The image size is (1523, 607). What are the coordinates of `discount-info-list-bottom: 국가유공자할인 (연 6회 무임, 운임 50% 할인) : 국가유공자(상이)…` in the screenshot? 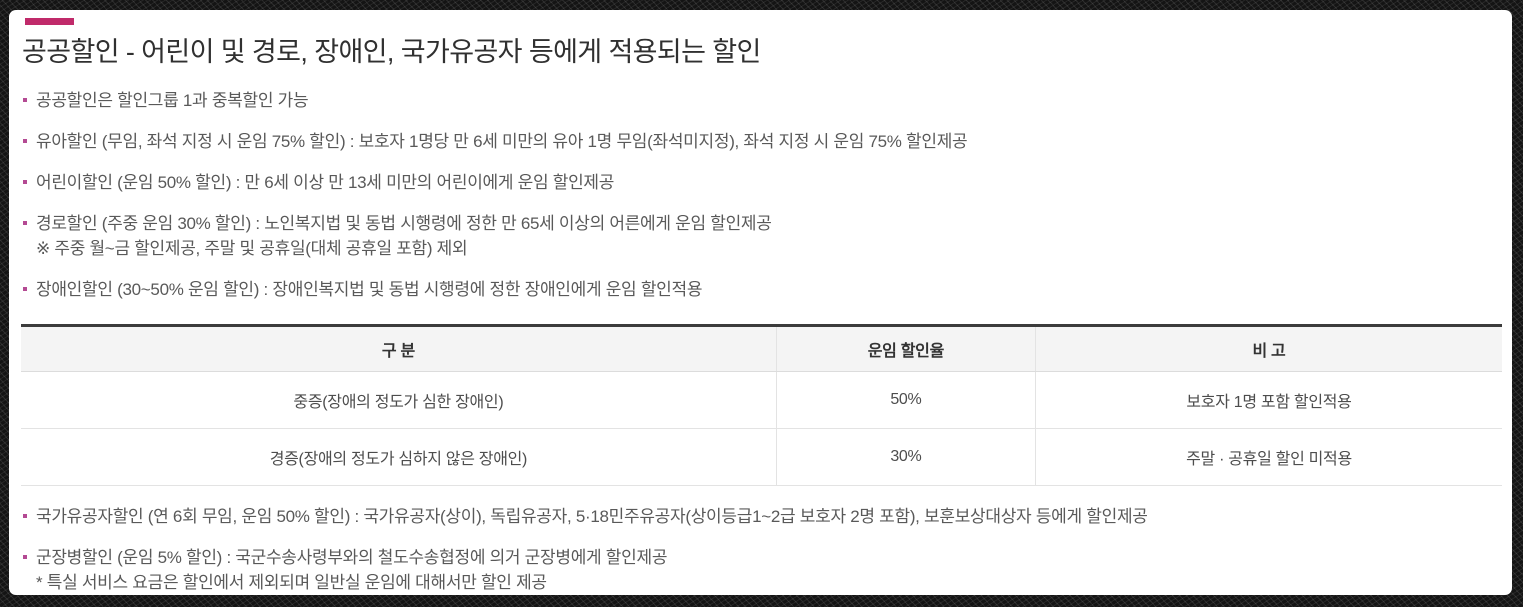 It's located at (760, 549).